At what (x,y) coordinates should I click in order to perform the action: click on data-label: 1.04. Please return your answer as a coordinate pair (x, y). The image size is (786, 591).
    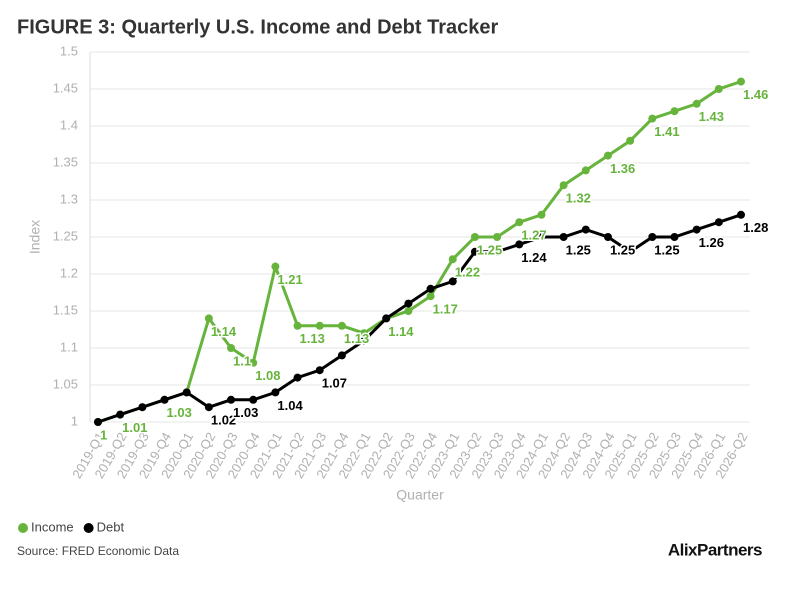
    Looking at the image, I should click on (290, 405).